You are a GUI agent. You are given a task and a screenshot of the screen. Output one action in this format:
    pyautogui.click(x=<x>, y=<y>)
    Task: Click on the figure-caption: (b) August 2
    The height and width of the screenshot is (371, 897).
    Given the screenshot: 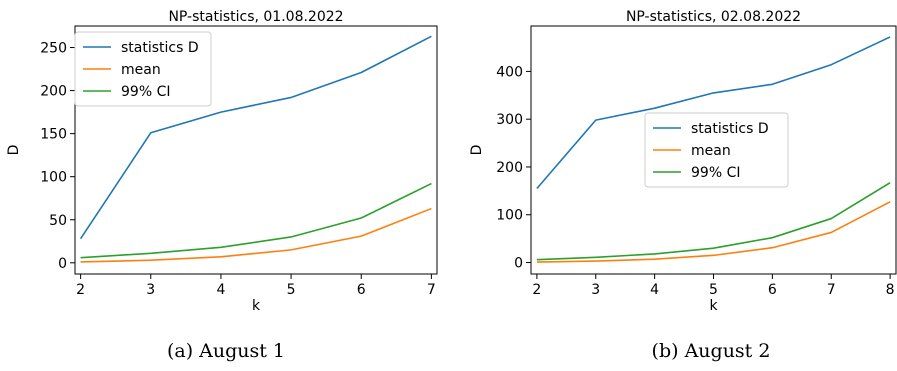 What is the action you would take?
    pyautogui.click(x=711, y=351)
    